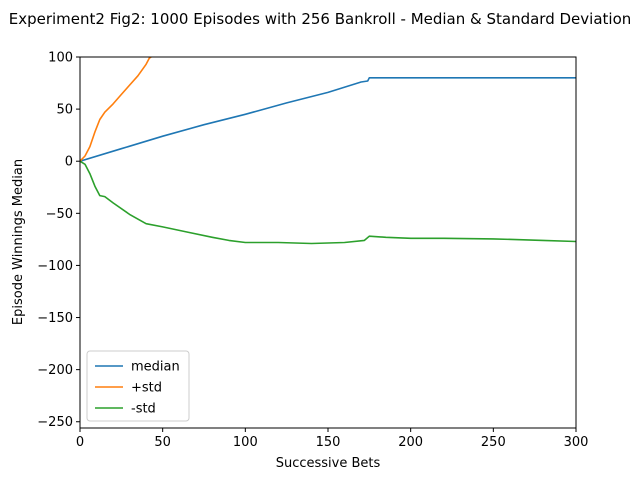 Image resolution: width=640 pixels, height=480 pixels. What do you see at coordinates (328, 463) in the screenshot?
I see `x-axis-label: Successive Bets` at bounding box center [328, 463].